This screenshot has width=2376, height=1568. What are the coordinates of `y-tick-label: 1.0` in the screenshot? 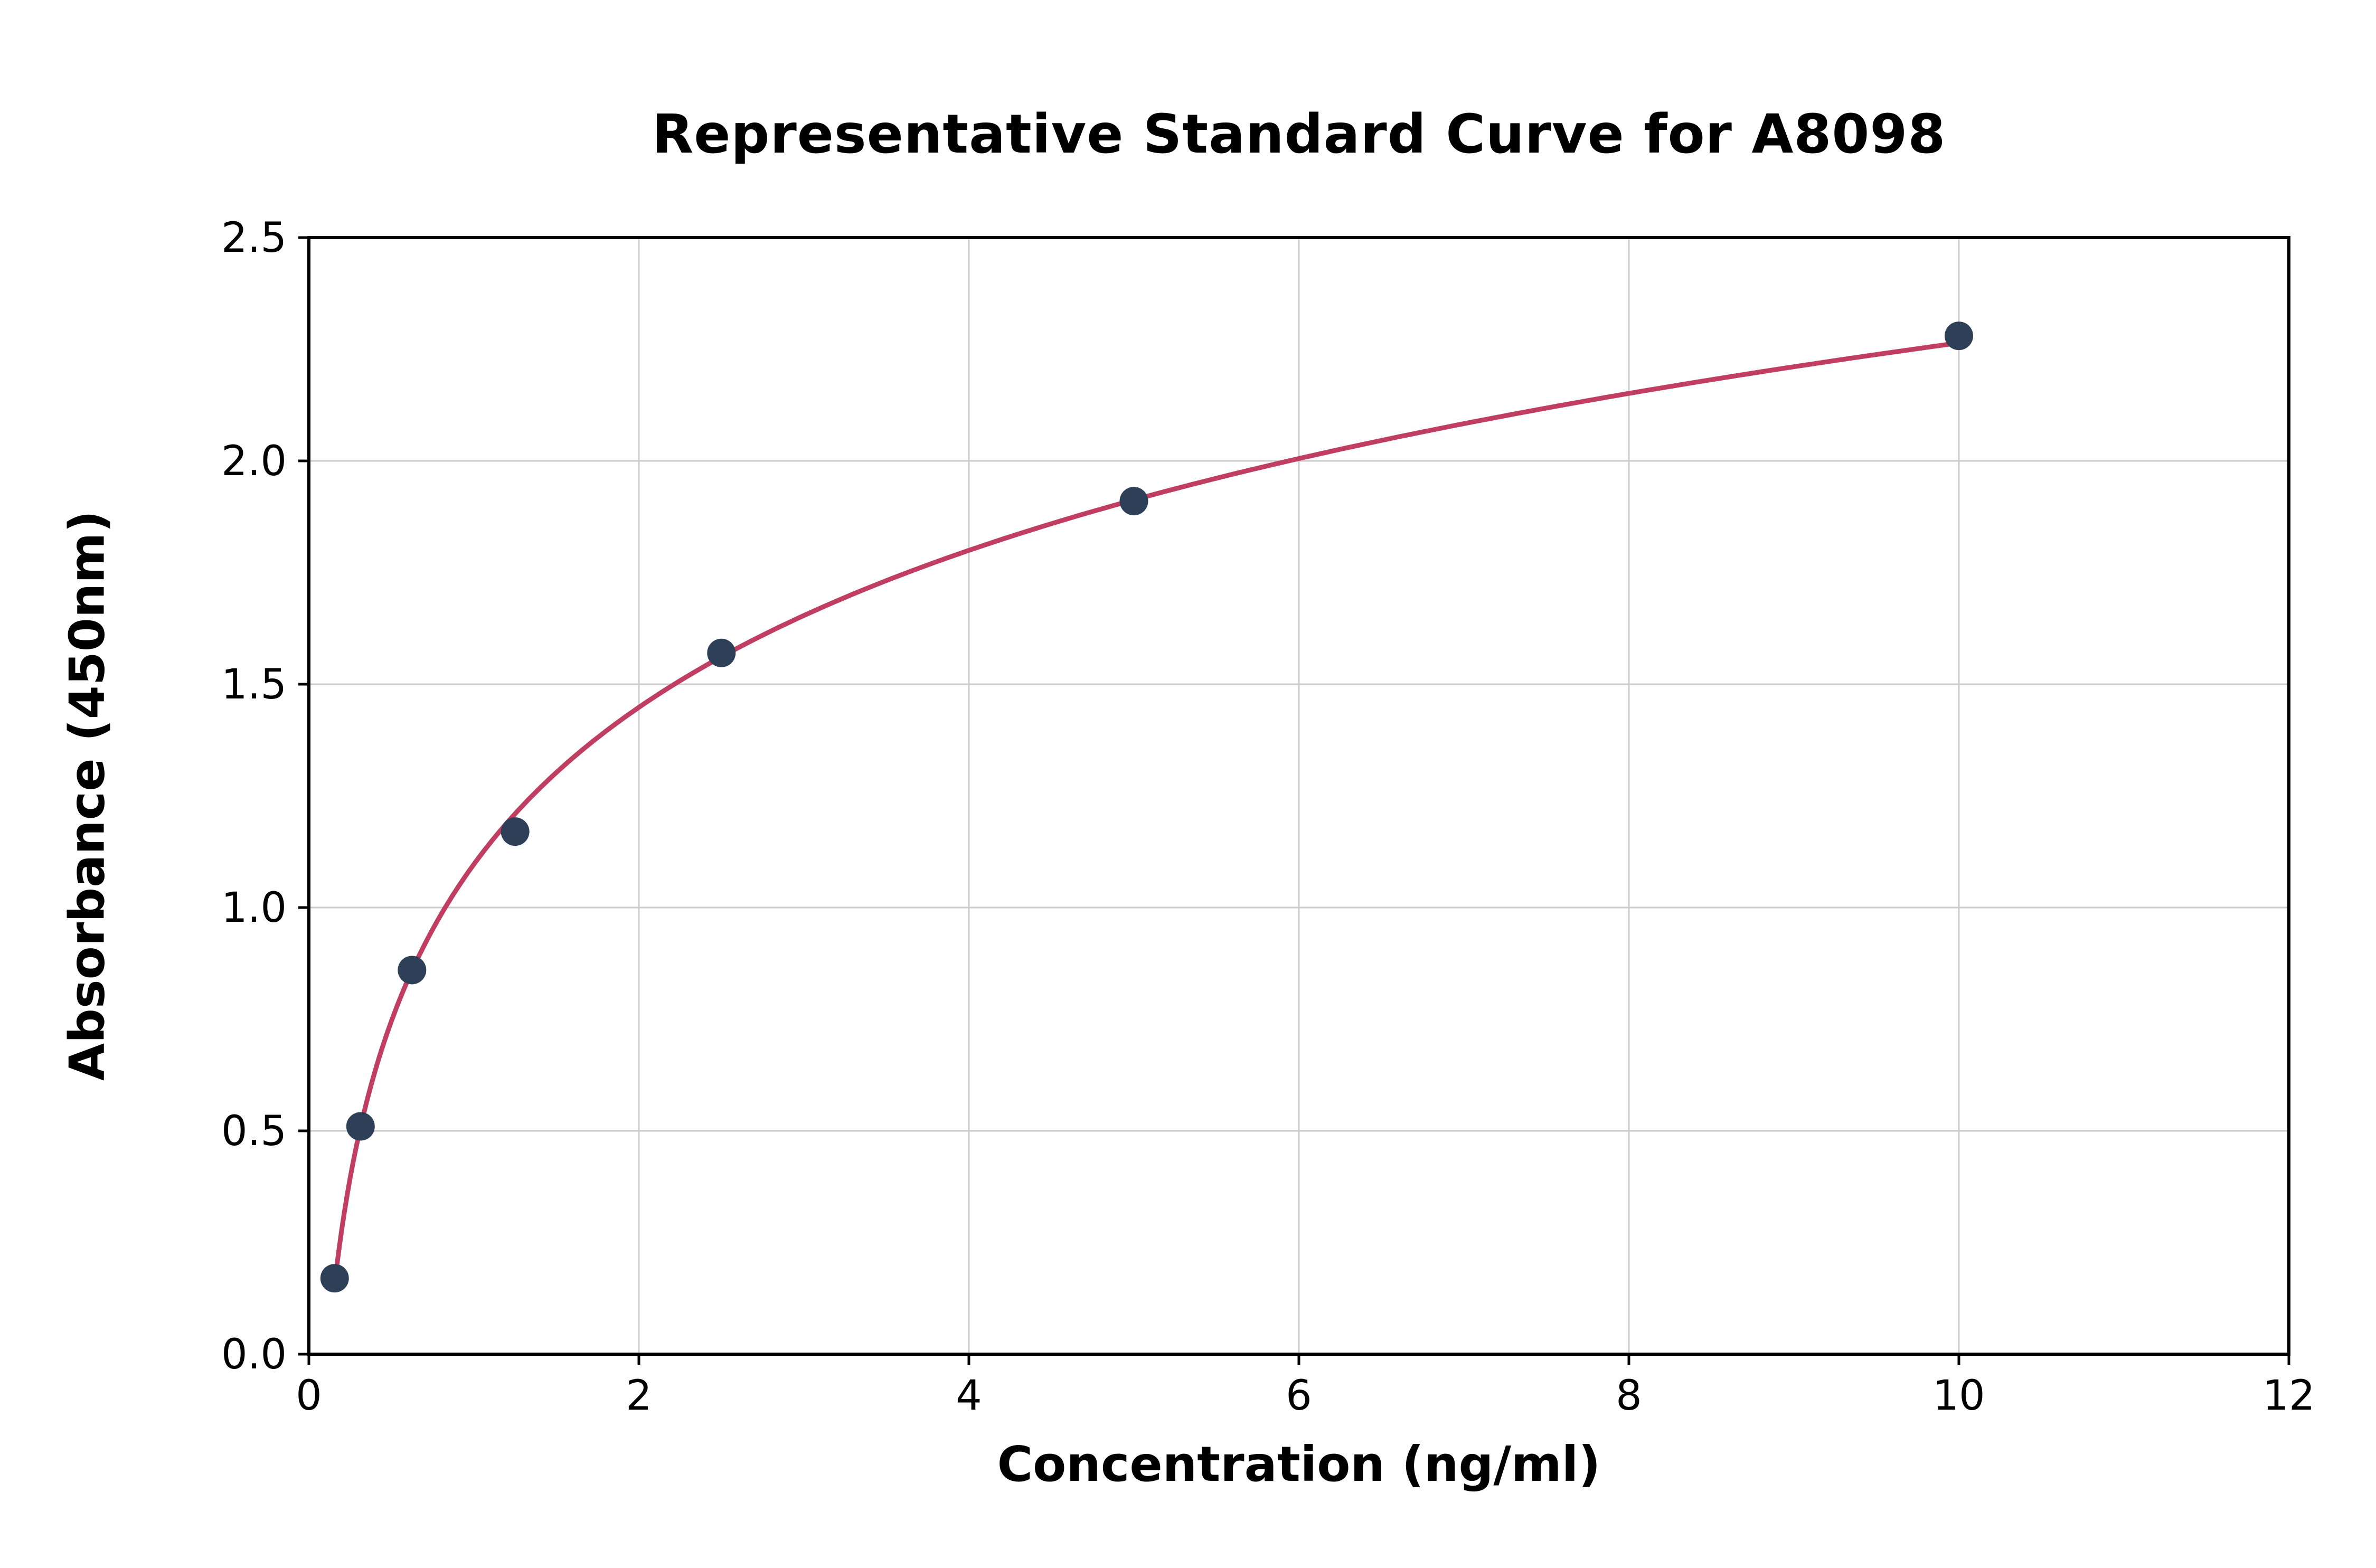 It's located at (254, 908).